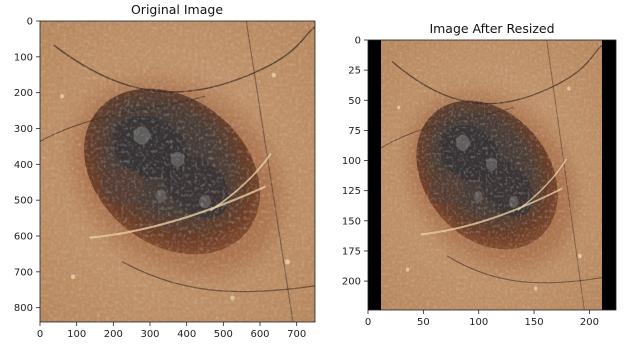  I want to click on y-tick-label: 800, so click(23, 308).